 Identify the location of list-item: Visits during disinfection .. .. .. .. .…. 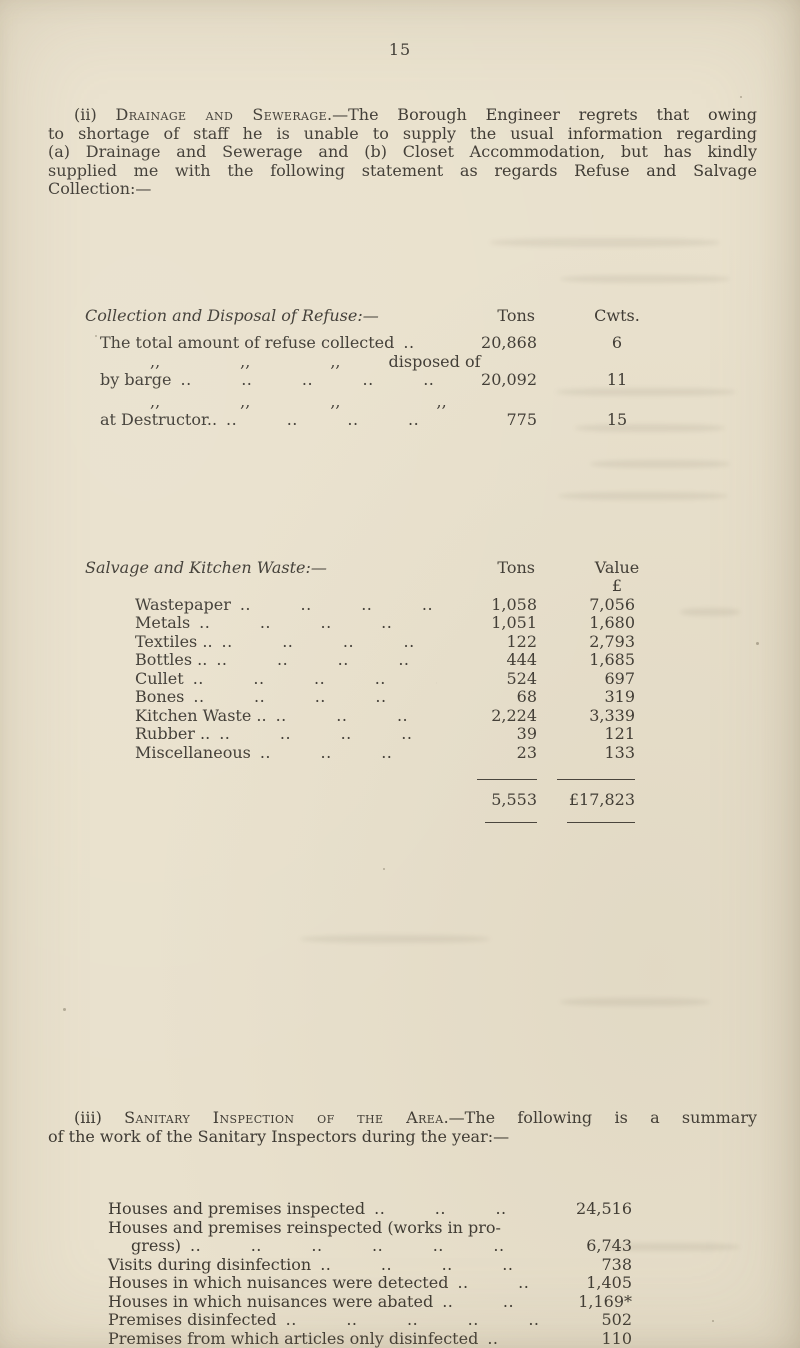
(373, 1264).